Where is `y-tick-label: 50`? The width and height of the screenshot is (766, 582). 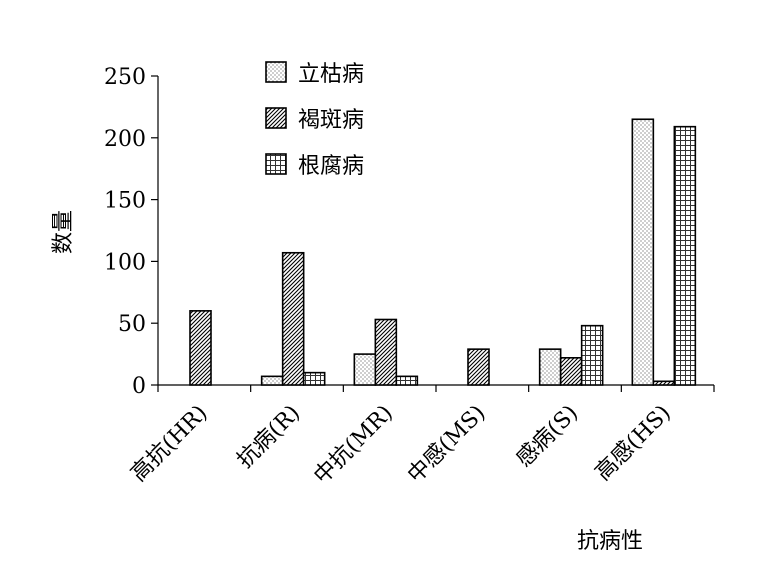
y-tick-label: 50 is located at coordinates (132, 324).